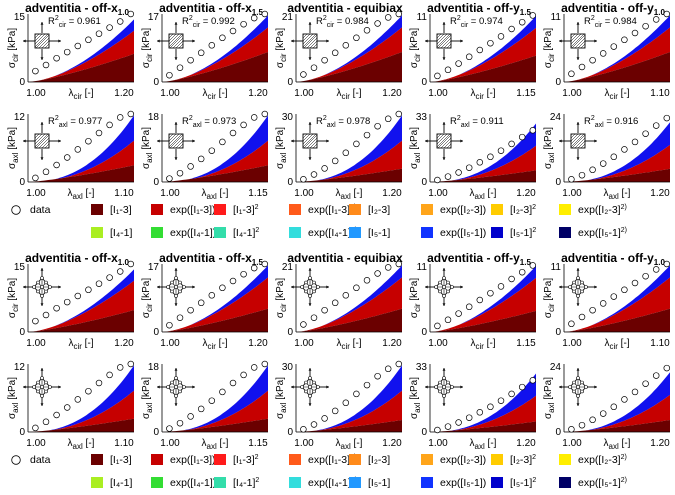 The image size is (675, 495). I want to click on x-max-tick: 1.20, so click(392, 193).